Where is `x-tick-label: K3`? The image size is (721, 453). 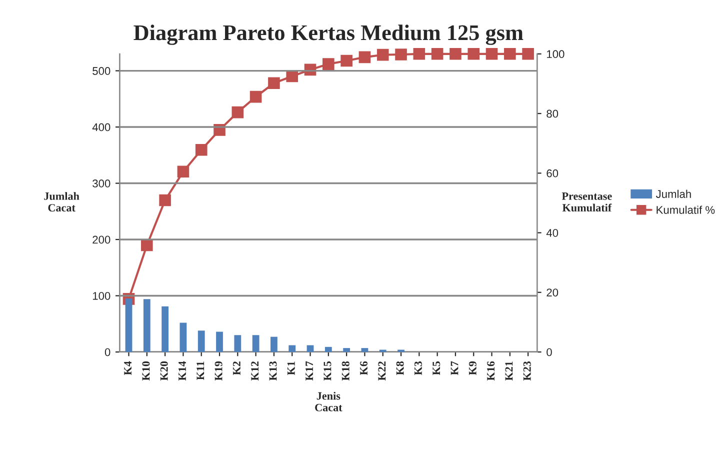 x-tick-label: K3 is located at coordinates (418, 368).